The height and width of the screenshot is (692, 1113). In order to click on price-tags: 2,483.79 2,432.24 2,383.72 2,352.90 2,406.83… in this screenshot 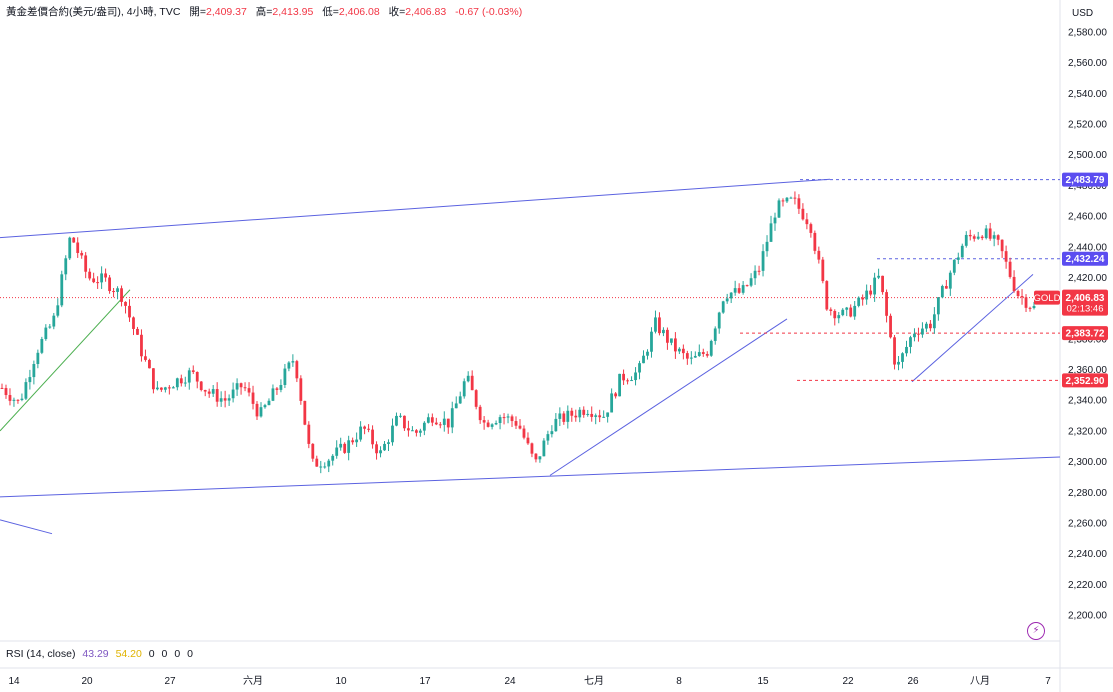, I will do `click(1071, 280)`.